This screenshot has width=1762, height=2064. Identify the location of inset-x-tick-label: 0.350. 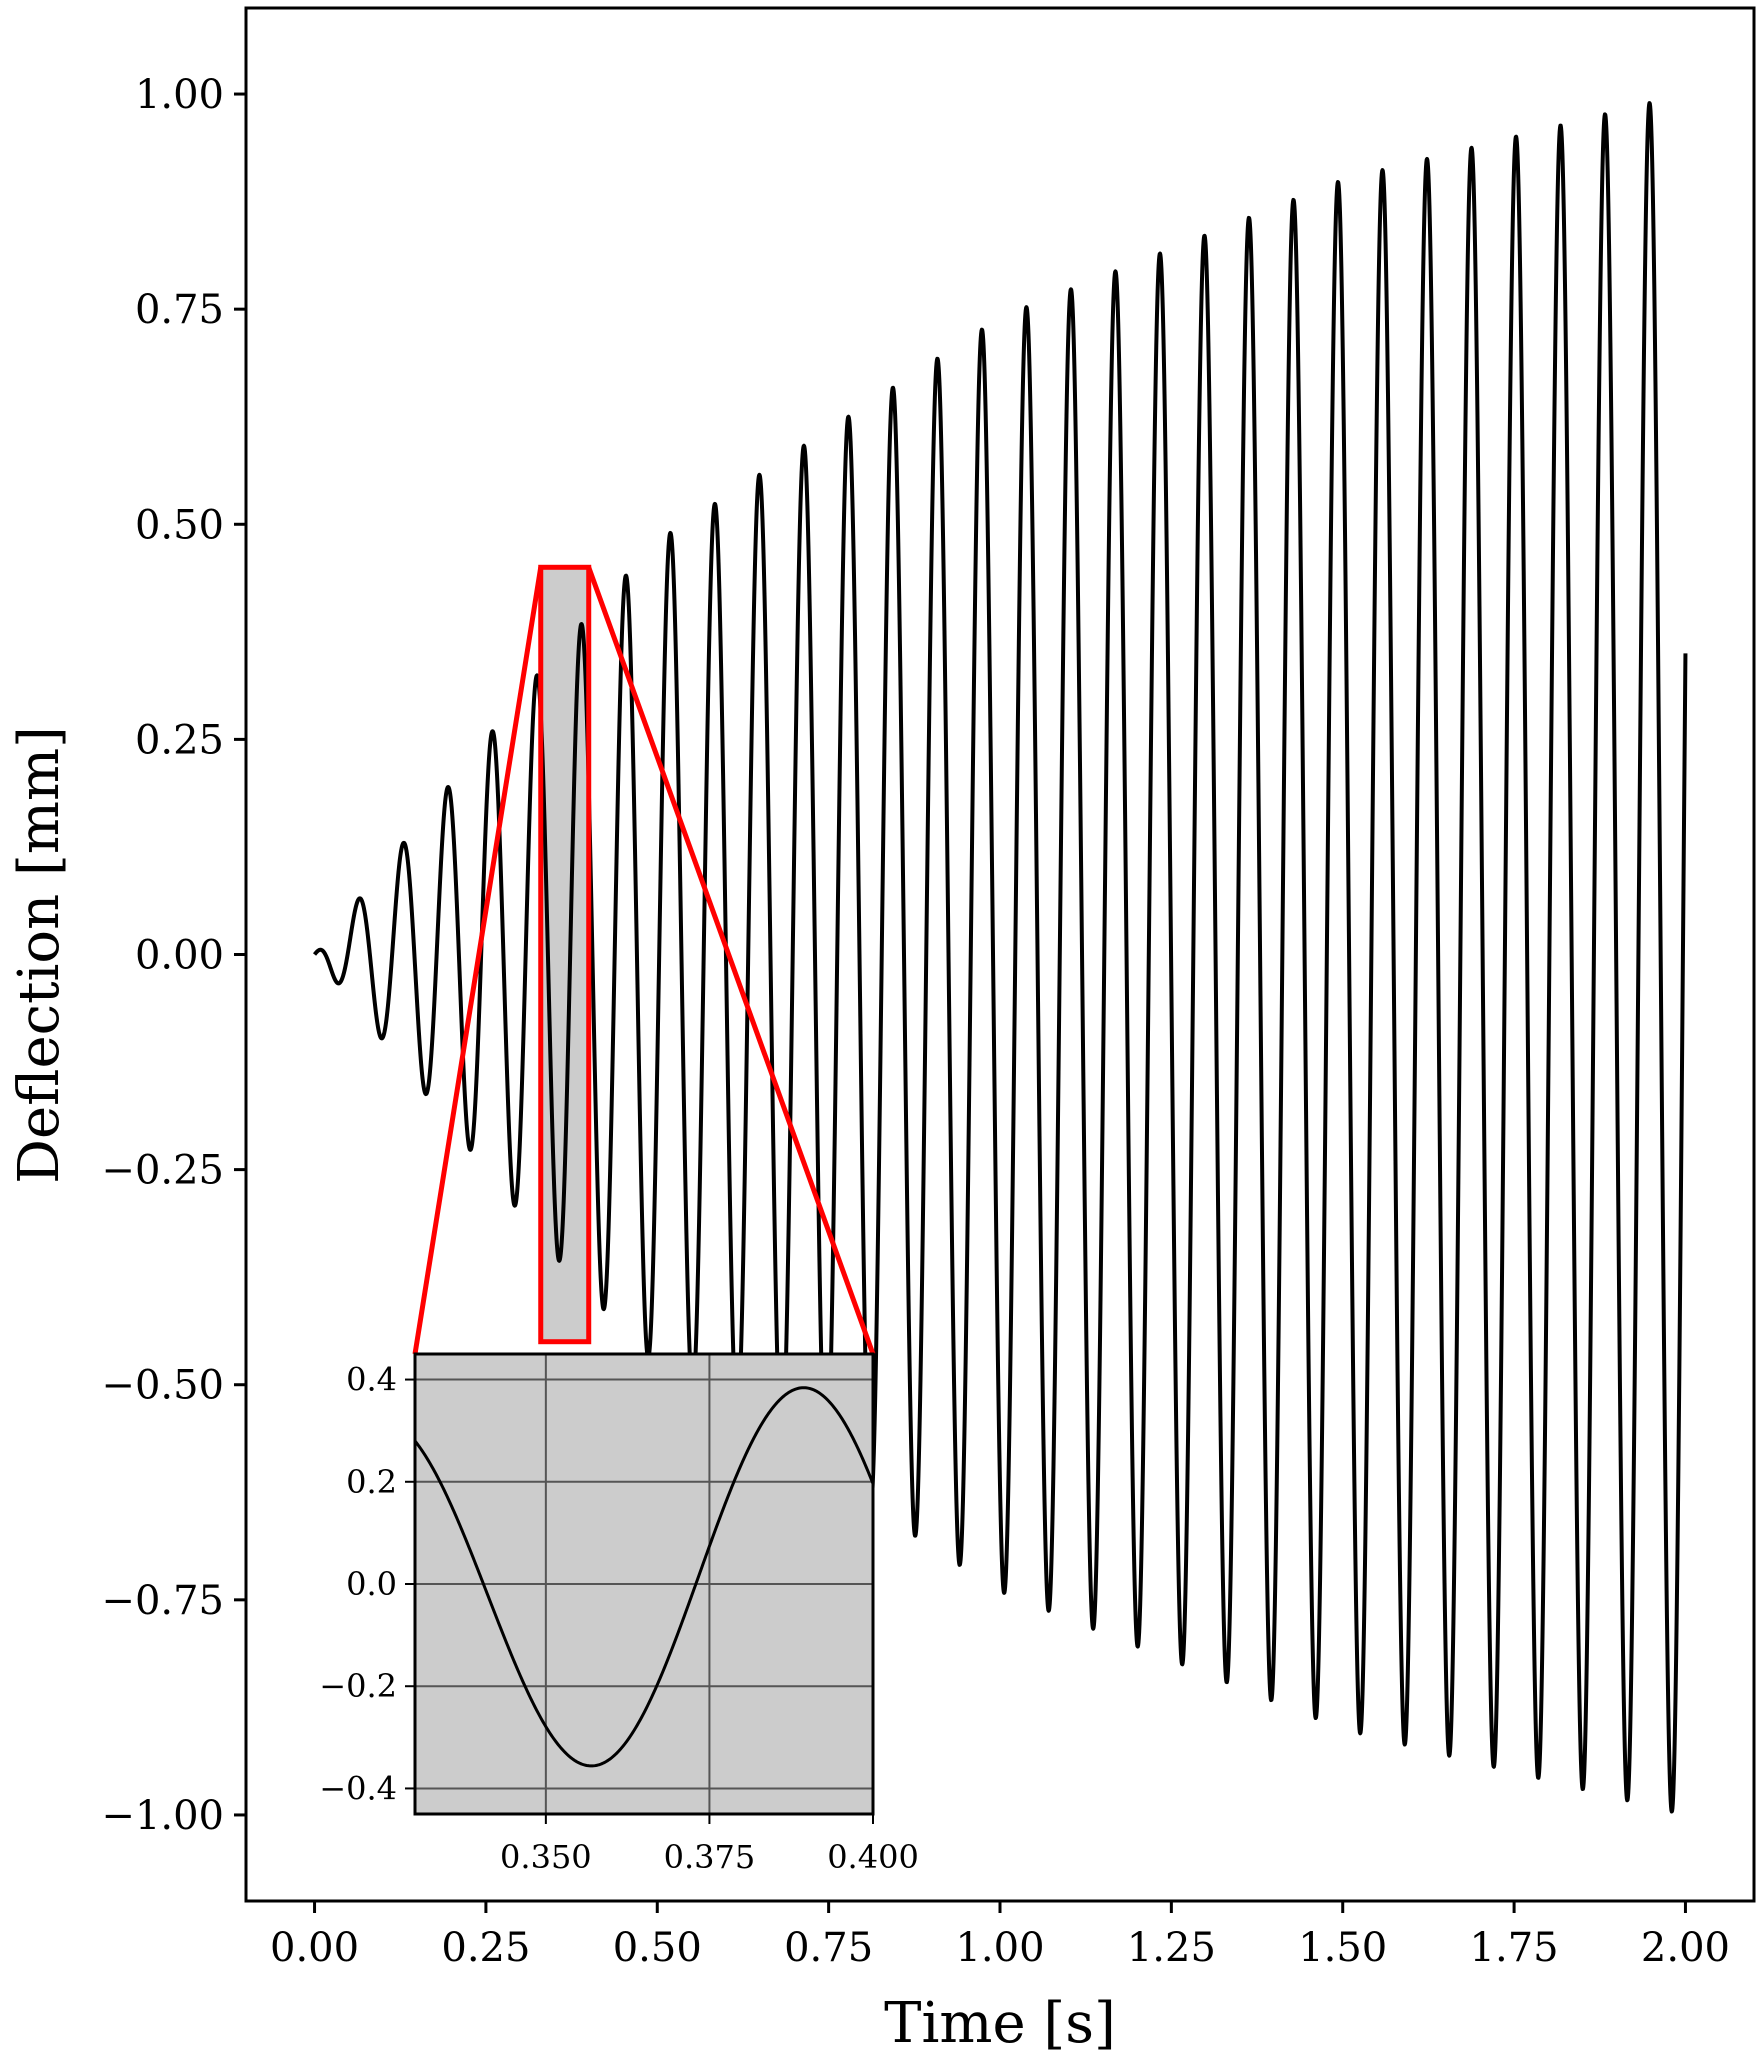
(546, 1857).